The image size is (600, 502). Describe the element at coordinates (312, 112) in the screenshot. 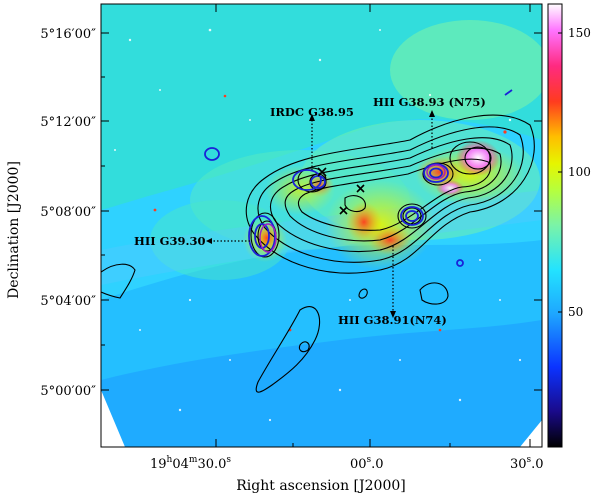

I see `label-irdc-g38-95: IRDC G38.95` at that location.